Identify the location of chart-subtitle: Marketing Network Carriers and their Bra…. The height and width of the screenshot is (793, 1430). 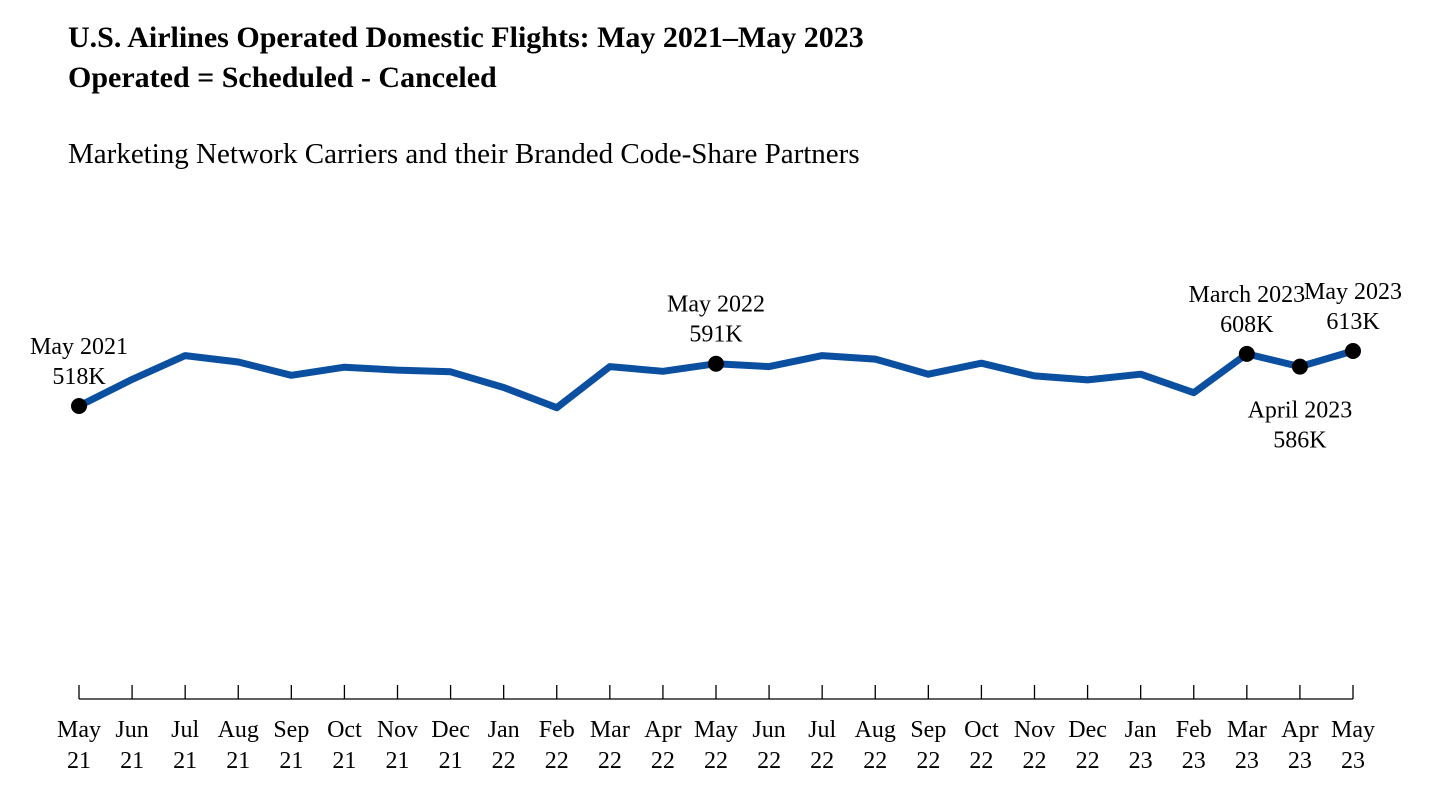
(464, 154).